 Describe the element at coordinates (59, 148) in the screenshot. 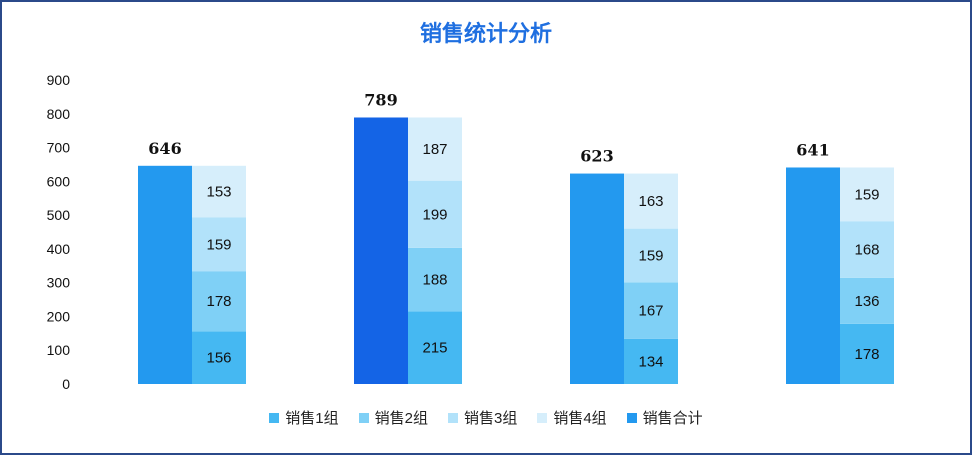

I see `y-tick-label: 700` at that location.